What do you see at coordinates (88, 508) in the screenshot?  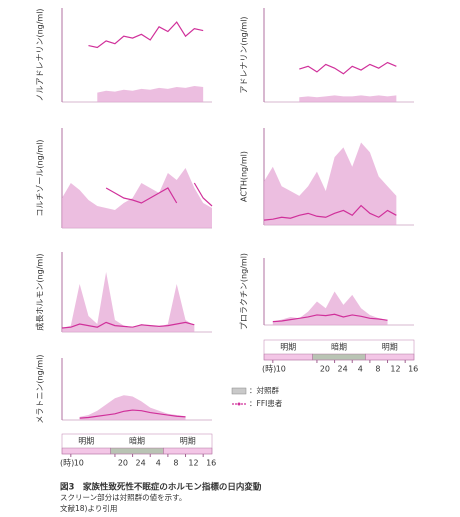 I see `caption-source: 文献18)より引用` at bounding box center [88, 508].